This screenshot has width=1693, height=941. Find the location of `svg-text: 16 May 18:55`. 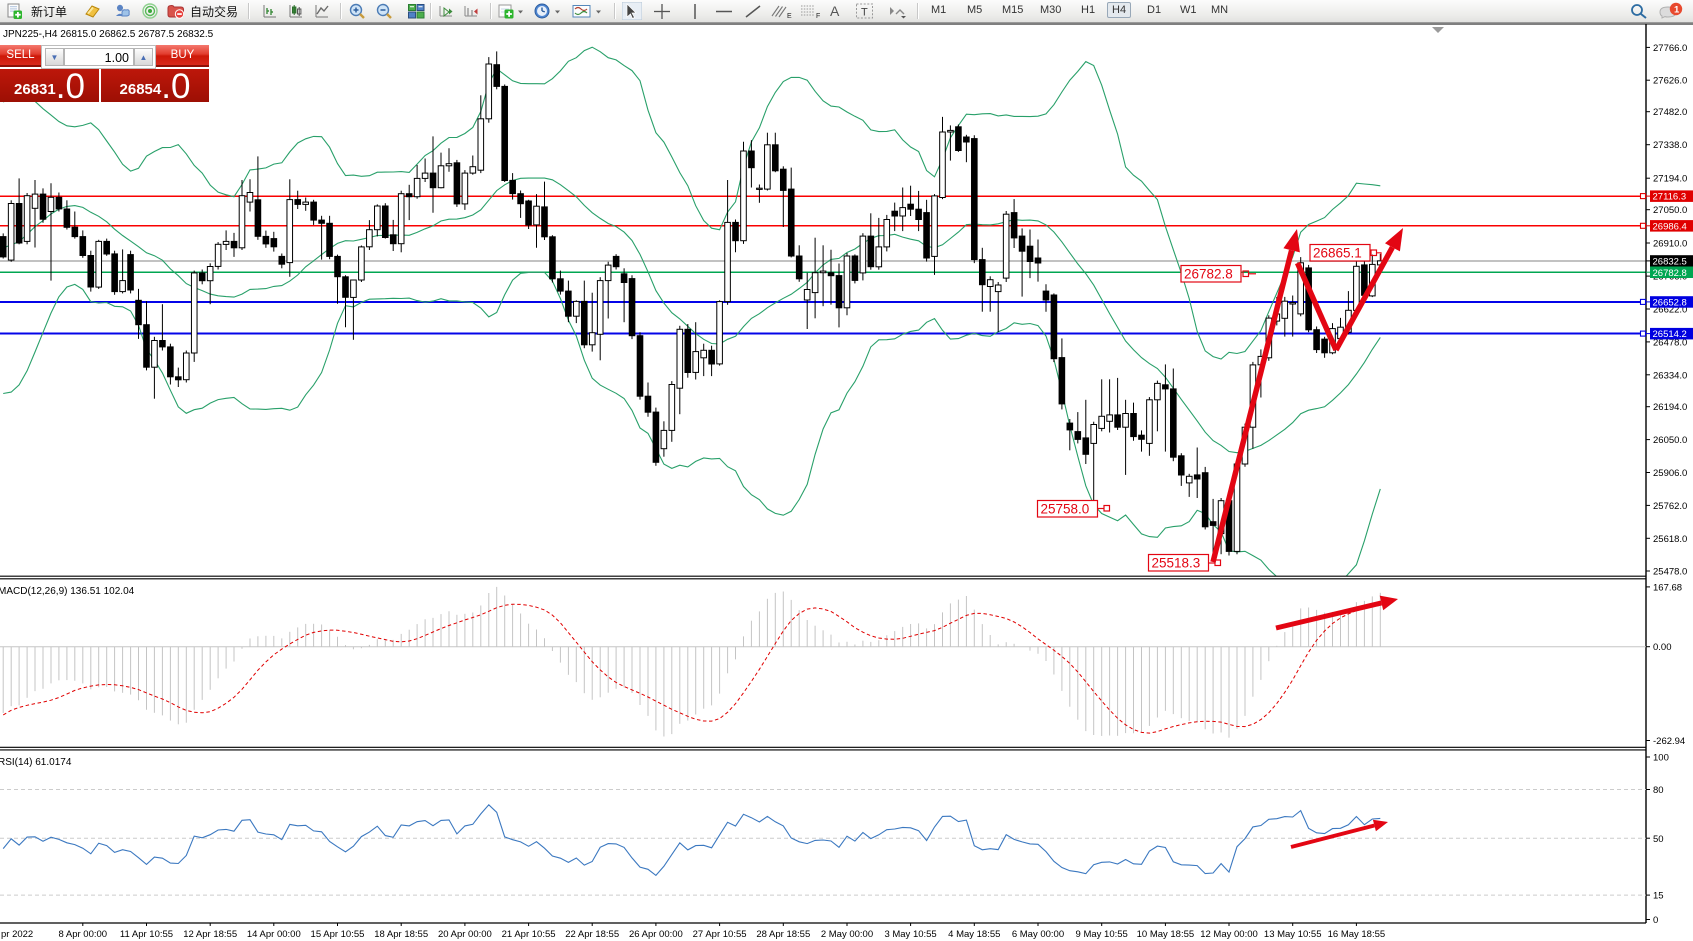

svg-text: 16 May 18:55 is located at coordinates (1357, 934).